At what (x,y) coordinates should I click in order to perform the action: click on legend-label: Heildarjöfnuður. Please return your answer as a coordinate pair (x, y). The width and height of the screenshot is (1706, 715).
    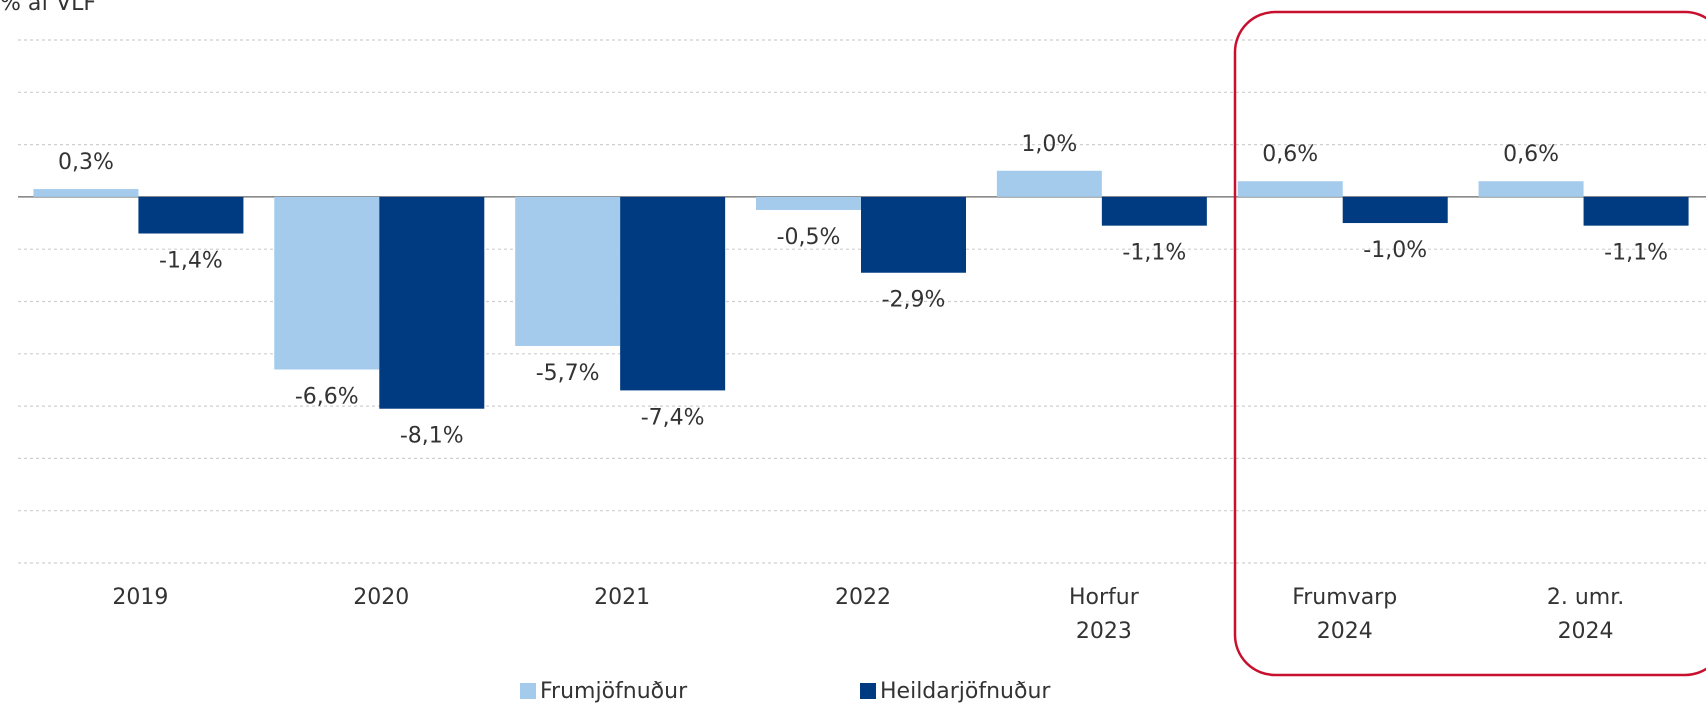
    Looking at the image, I should click on (965, 691).